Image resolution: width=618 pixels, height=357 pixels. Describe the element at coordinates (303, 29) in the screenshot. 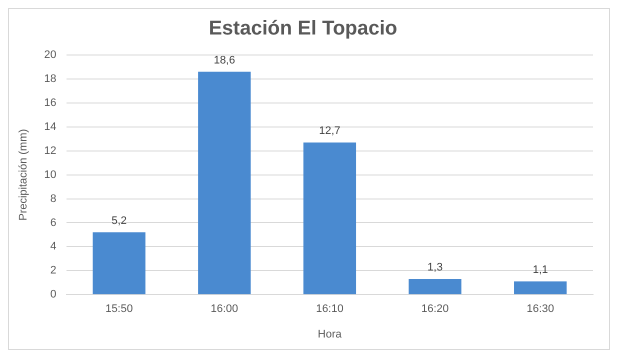

I see `chart-title: Estación El Topacio` at that location.